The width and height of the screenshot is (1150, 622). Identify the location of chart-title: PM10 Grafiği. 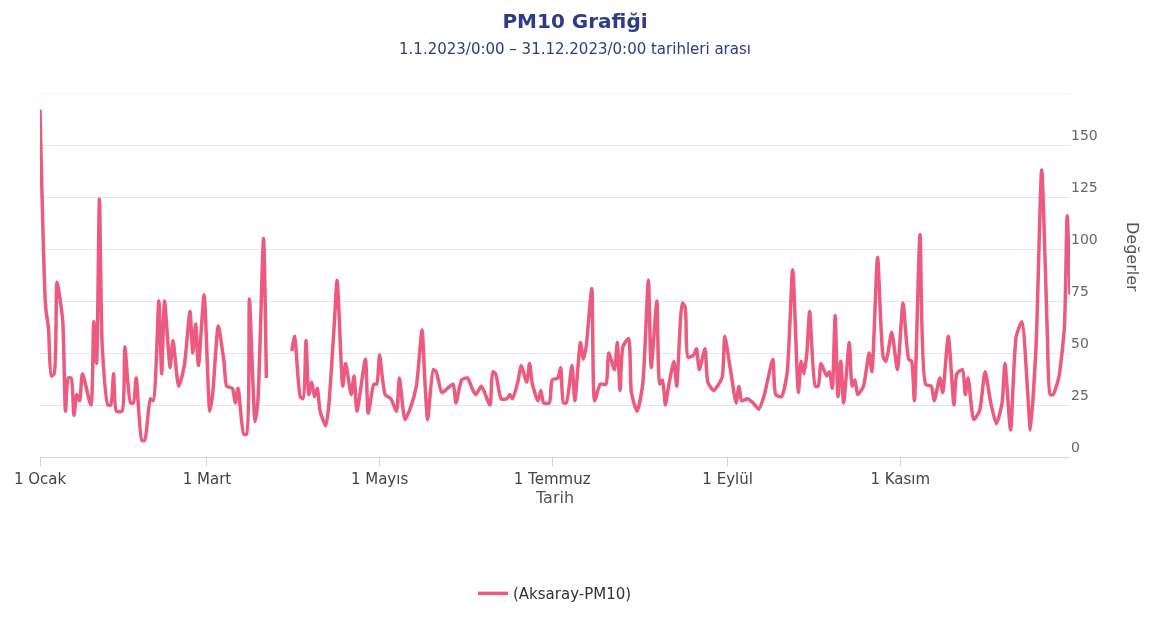
(575, 20).